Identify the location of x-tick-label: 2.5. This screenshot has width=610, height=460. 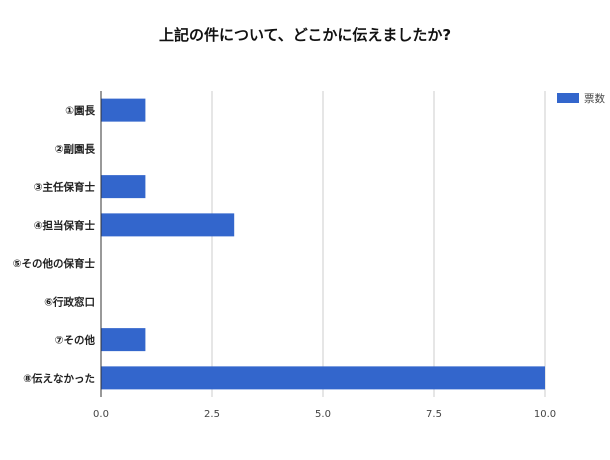
(212, 414).